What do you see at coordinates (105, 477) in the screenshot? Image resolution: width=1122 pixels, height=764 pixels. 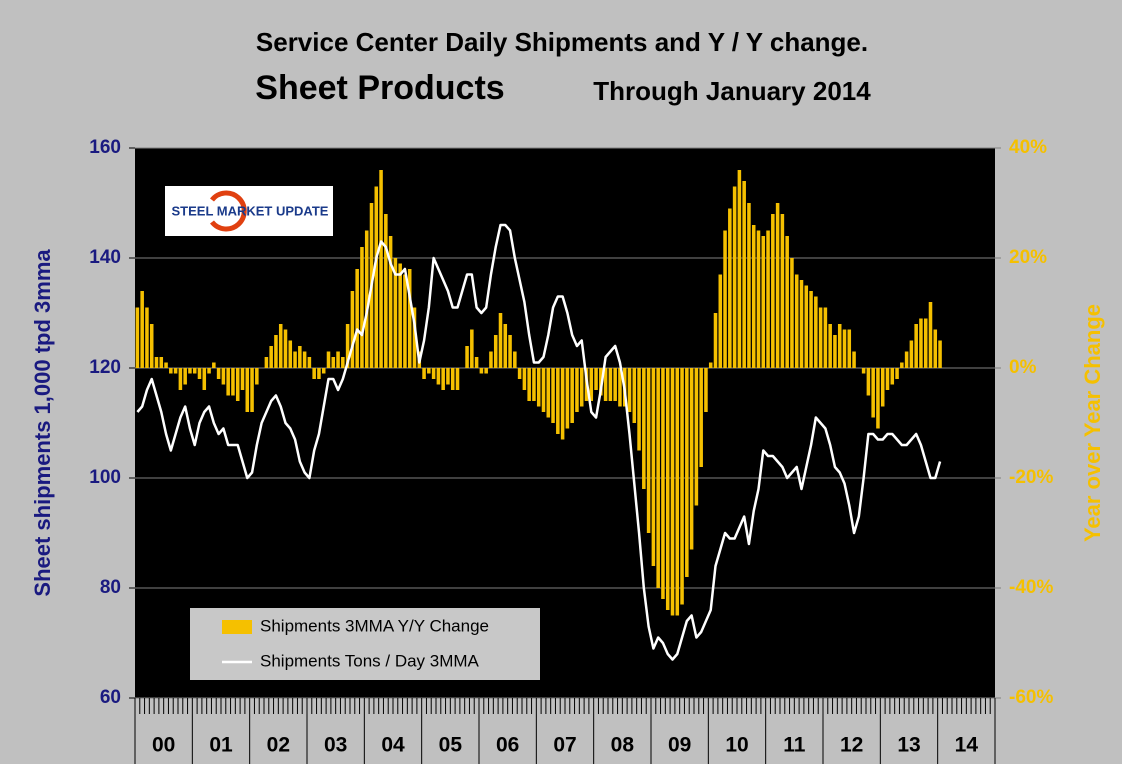 I see `y-tick-label: 100` at bounding box center [105, 477].